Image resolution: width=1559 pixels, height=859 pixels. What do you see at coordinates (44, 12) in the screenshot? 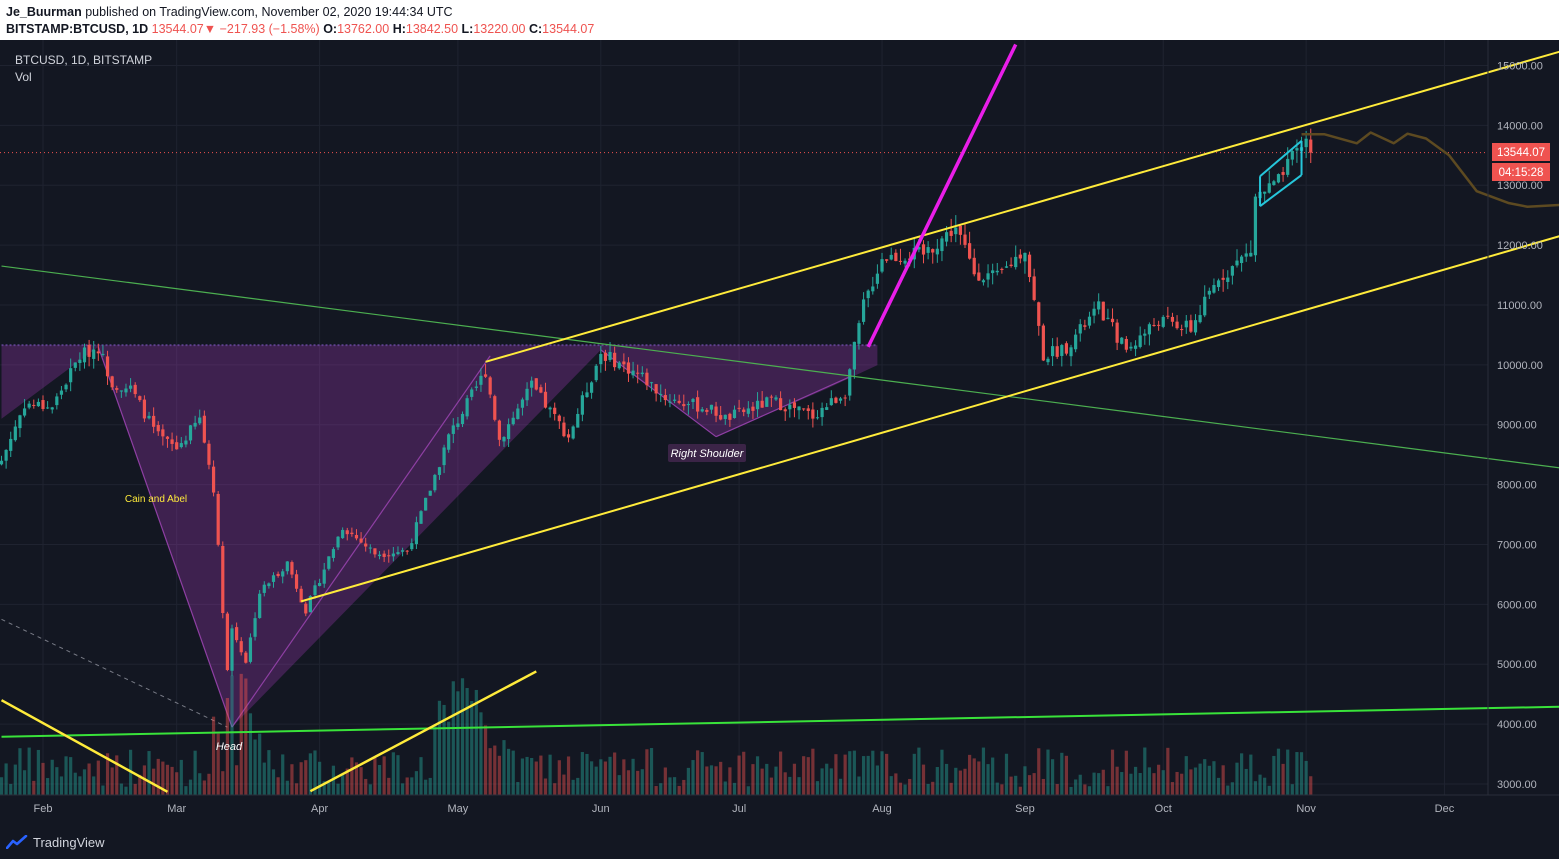
I see `publisher-name: Je_Buurman` at bounding box center [44, 12].